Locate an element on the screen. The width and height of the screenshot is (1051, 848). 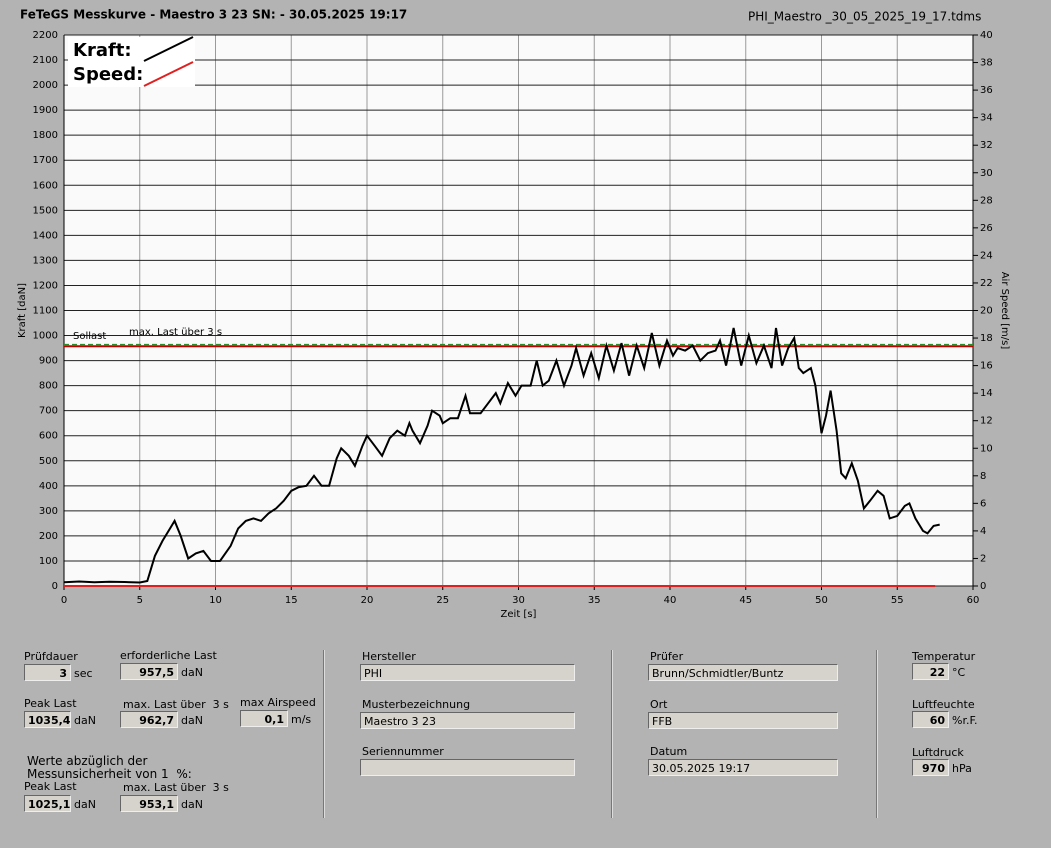
y2-tick-label: 8 is located at coordinates (983, 476).